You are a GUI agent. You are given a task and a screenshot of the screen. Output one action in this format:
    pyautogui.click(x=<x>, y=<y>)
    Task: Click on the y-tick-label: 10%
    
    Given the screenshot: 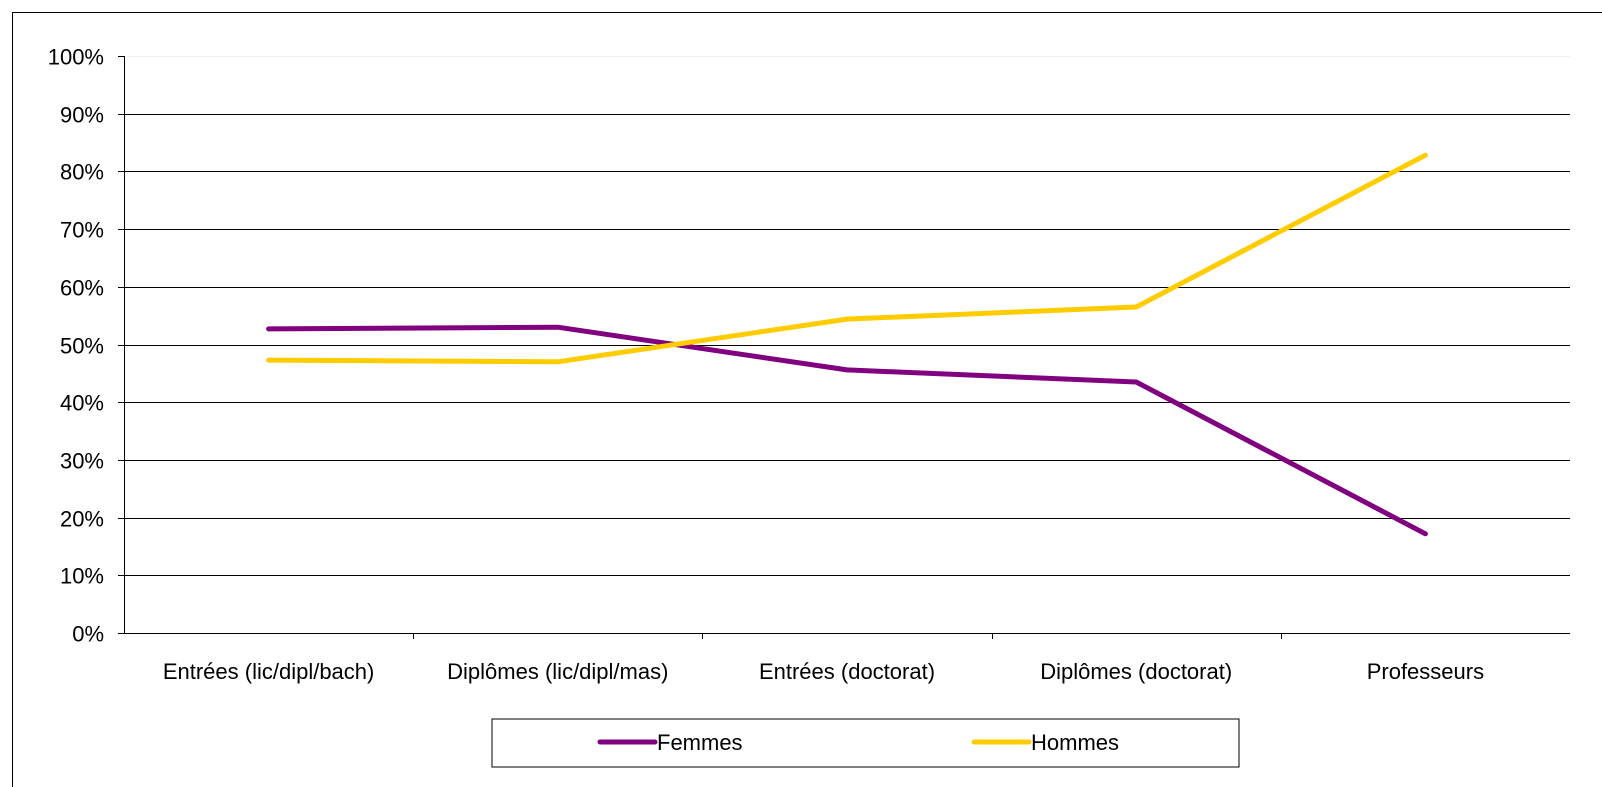 What is the action you would take?
    pyautogui.click(x=82, y=576)
    